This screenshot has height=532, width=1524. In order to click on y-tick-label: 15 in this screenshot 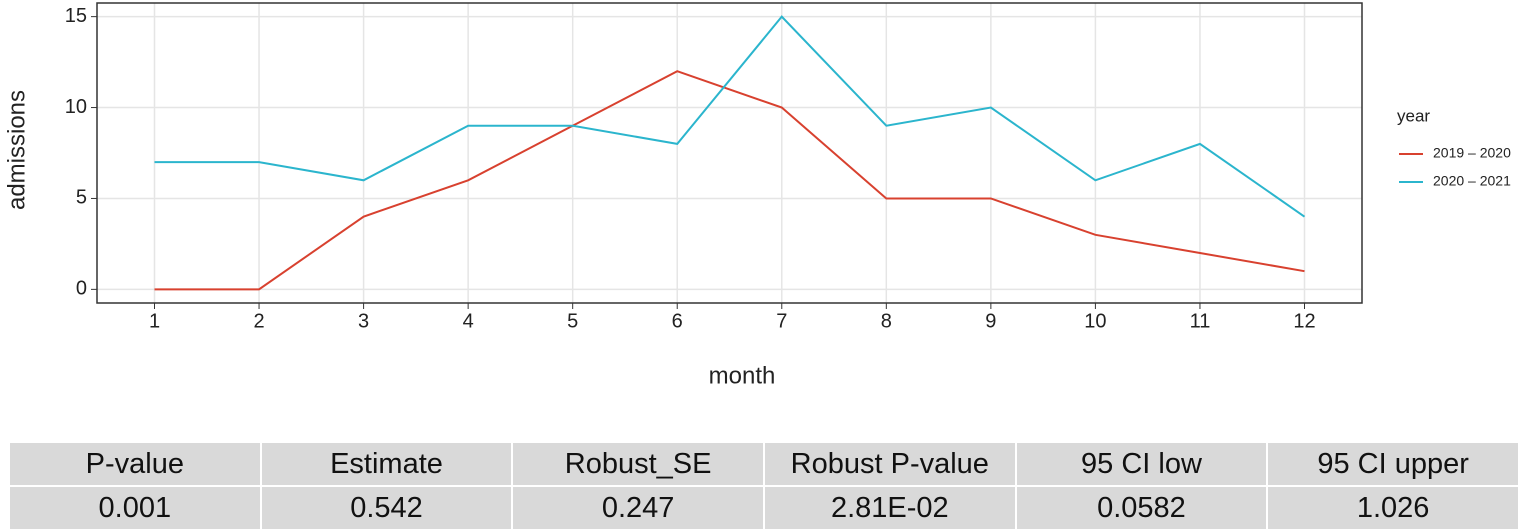, I will do `click(76, 16)`.